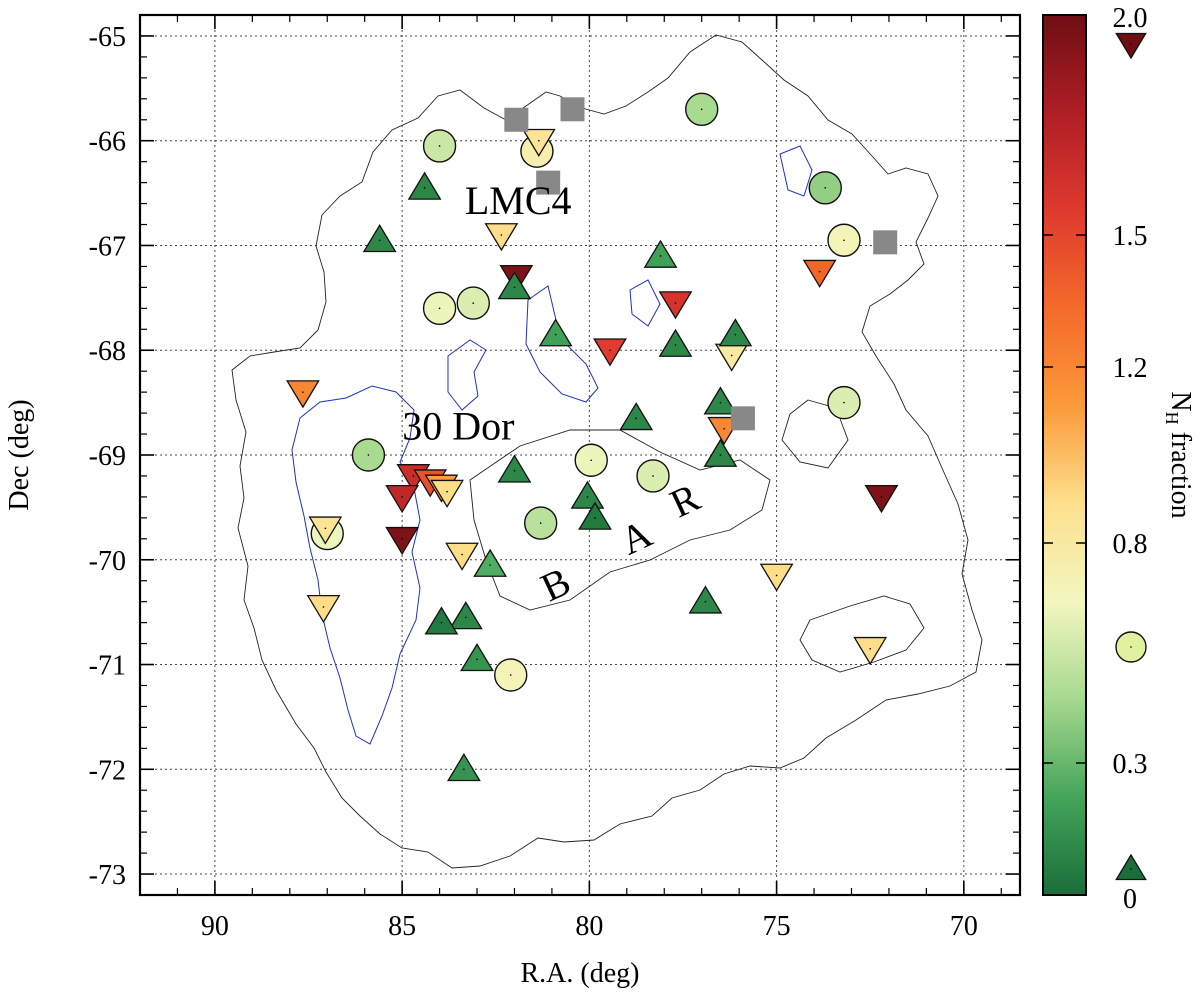 The width and height of the screenshot is (1200, 995). Describe the element at coordinates (964, 926) in the screenshot. I see `x-tick-label: 70` at that location.